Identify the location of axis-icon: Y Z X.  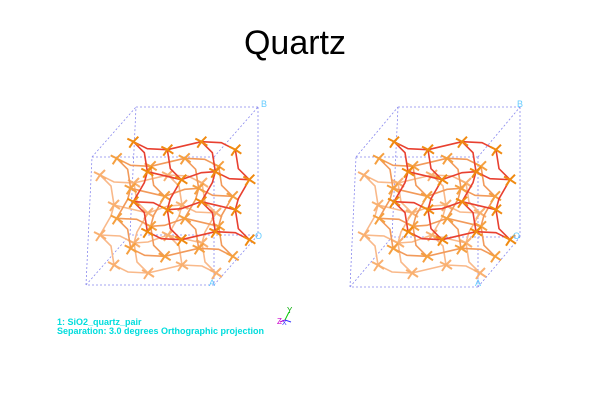
(285, 316).